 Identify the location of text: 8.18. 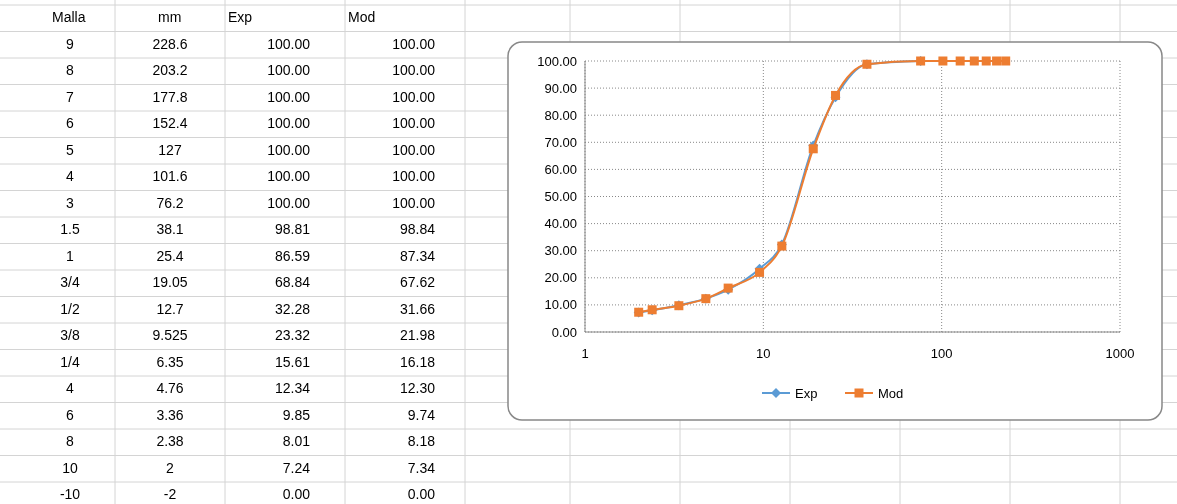
(421, 441).